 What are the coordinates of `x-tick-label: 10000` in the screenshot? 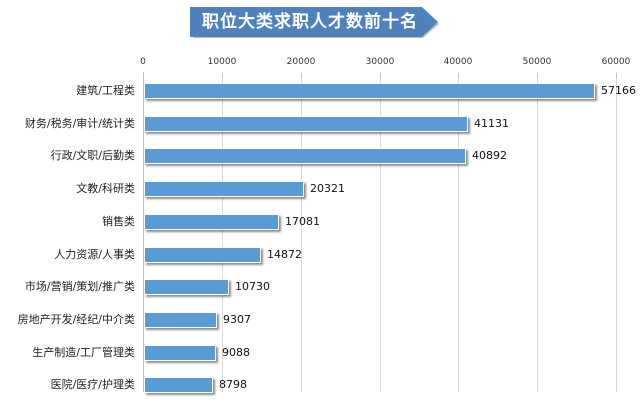 It's located at (222, 62).